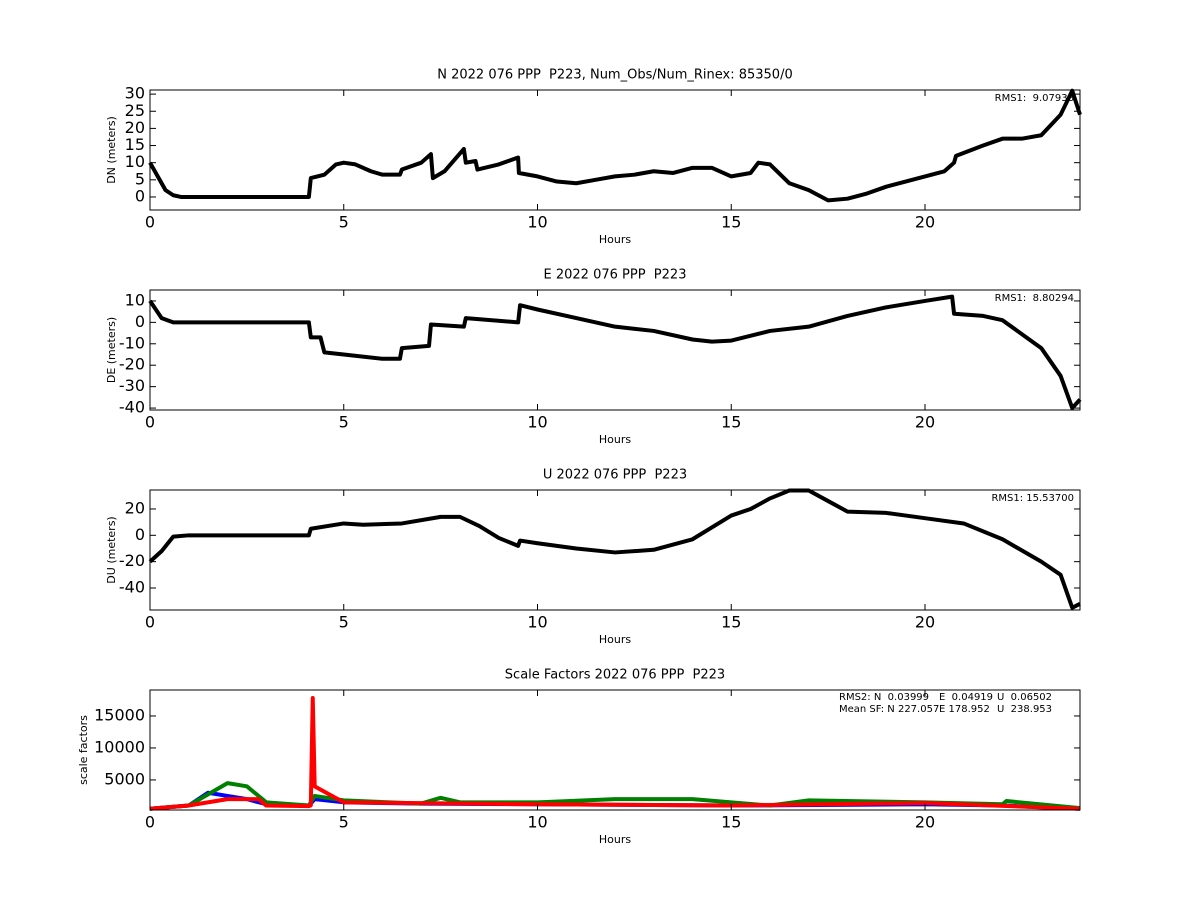 The image size is (1200, 900). What do you see at coordinates (119, 714) in the screenshot?
I see `y-tick-label: 15000` at bounding box center [119, 714].